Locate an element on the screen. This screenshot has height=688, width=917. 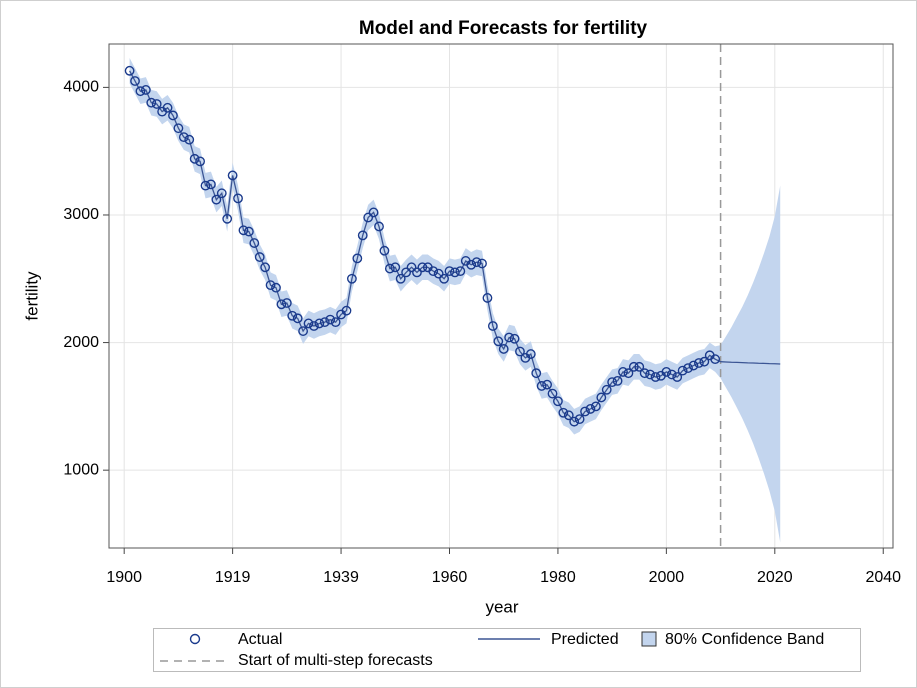
x-tick-label: 1919 is located at coordinates (233, 577).